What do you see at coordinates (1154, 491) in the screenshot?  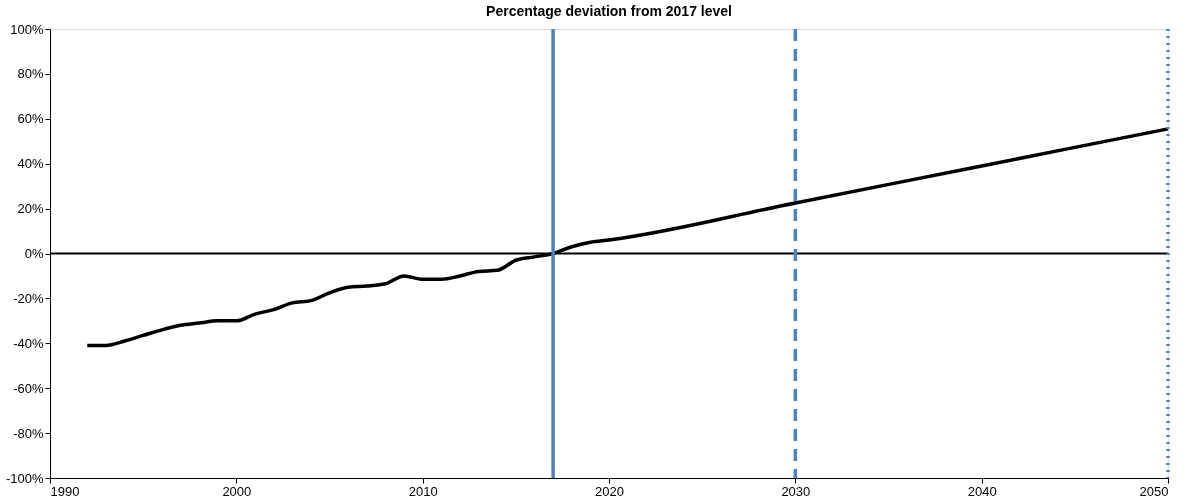 I see `x-tick-label: 2050` at bounding box center [1154, 491].